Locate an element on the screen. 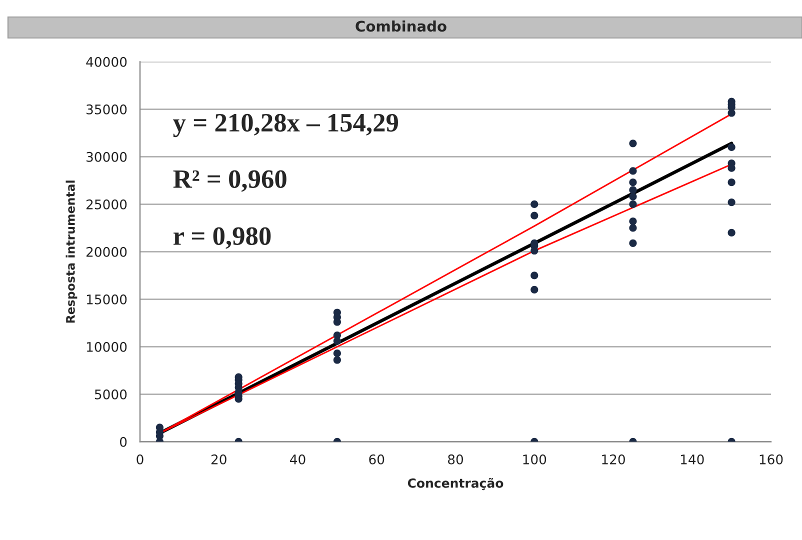 This screenshot has width=802, height=540. annotation: r = 0,980 is located at coordinates (222, 238).